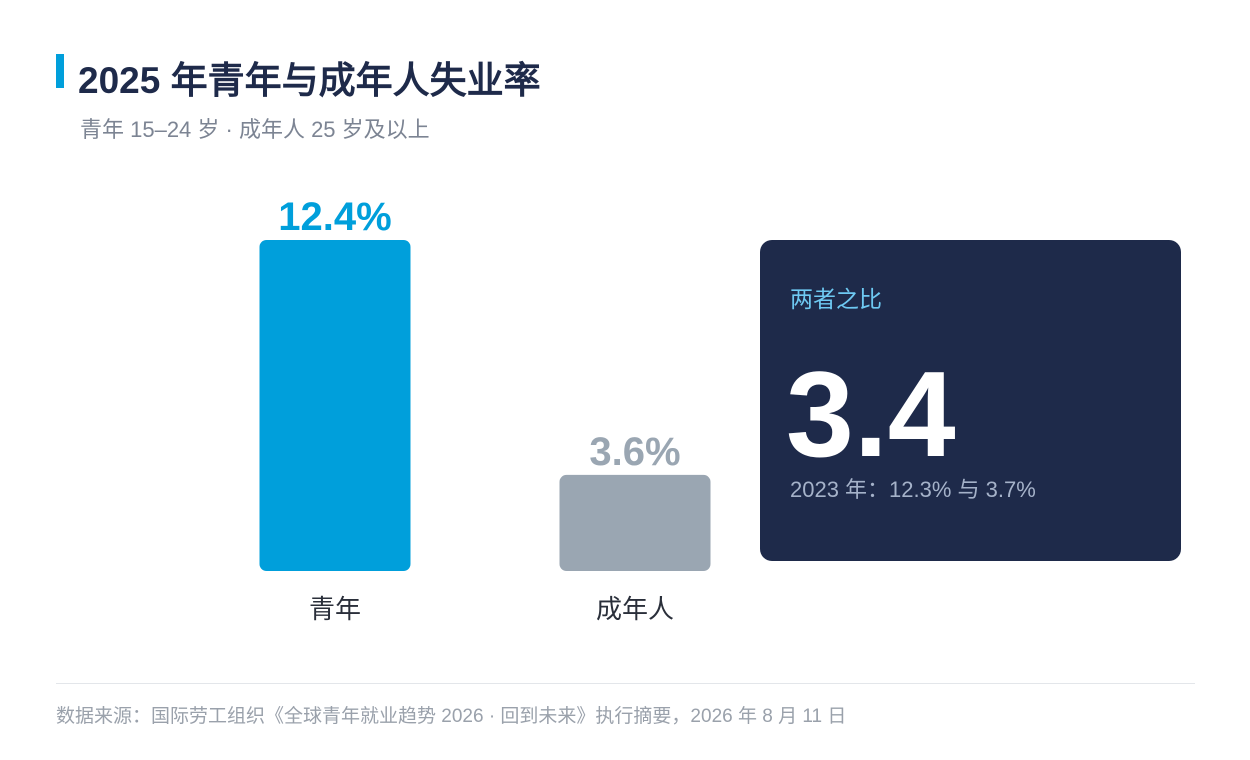 The height and width of the screenshot is (760, 1250). What do you see at coordinates (871, 414) in the screenshot?
I see `ratio-value: 3.4` at bounding box center [871, 414].